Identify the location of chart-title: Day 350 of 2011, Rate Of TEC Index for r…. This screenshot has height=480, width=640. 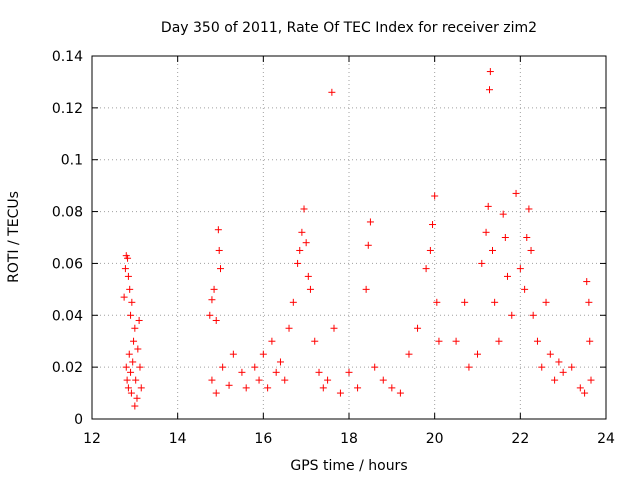
(349, 28).